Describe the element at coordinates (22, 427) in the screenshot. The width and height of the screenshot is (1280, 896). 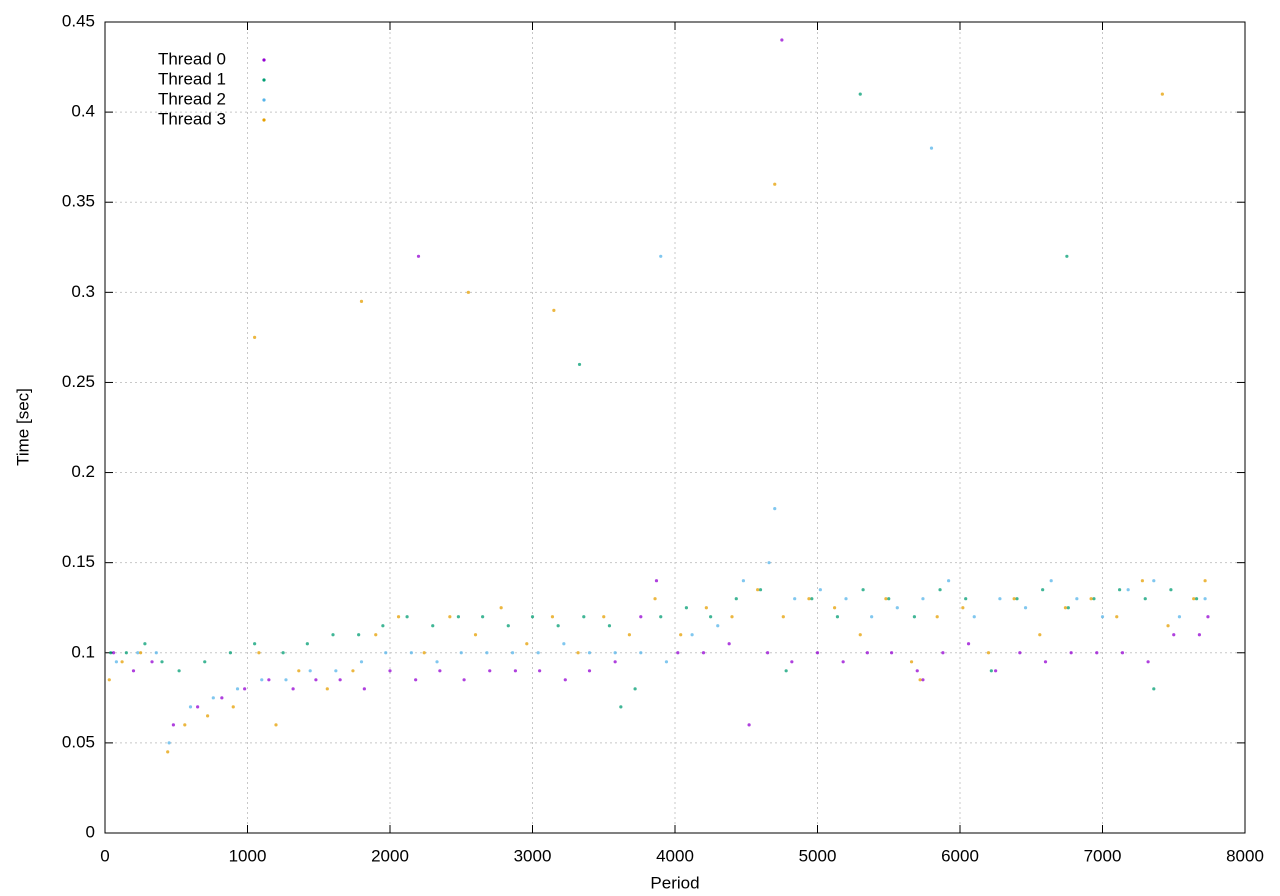
I see `y-axis-label: Time [sec]` at that location.